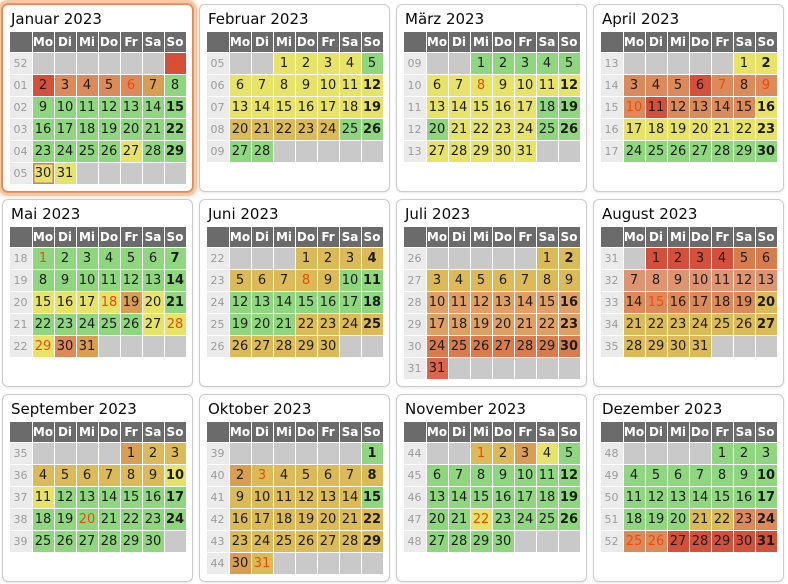  Describe the element at coordinates (43, 107) in the screenshot. I see `day-cell: 9` at that location.